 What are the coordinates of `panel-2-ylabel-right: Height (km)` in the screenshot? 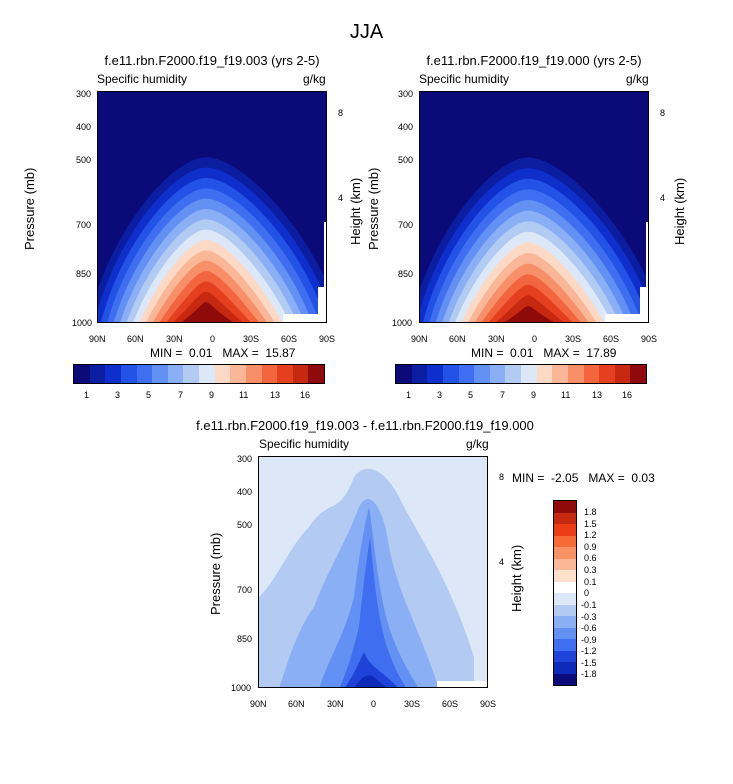 It's located at (679, 211).